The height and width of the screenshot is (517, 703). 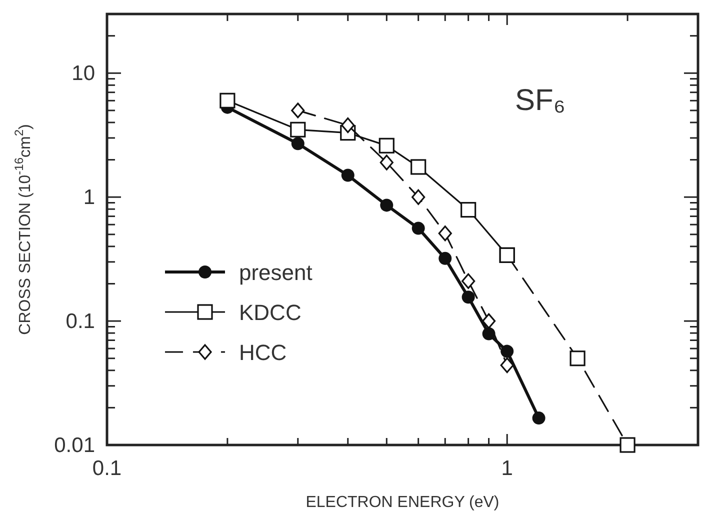 I want to click on y-tick-label: 1, so click(x=89, y=198).